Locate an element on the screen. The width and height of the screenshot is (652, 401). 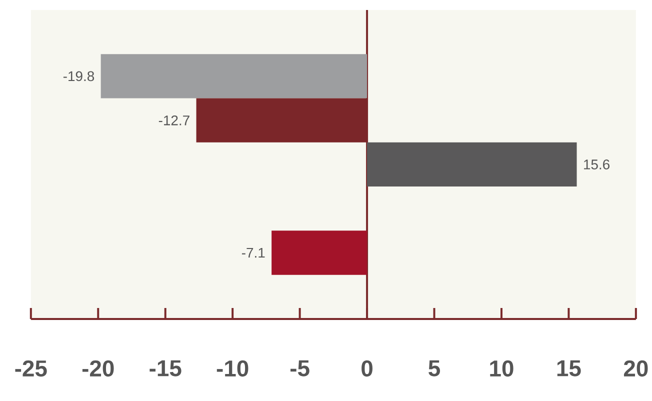
x-tick-label: 15 is located at coordinates (569, 368).